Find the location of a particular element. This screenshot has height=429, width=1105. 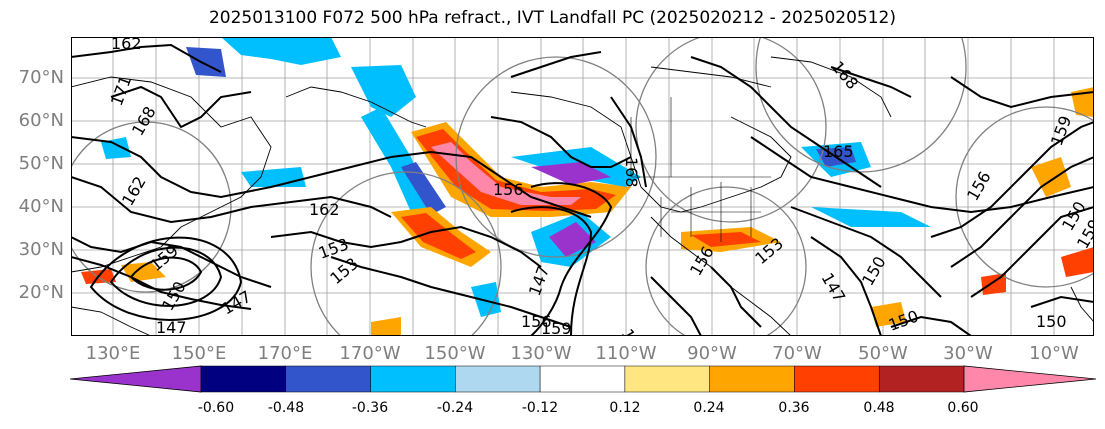

lat-label-20n: 20°N is located at coordinates (41, 292).